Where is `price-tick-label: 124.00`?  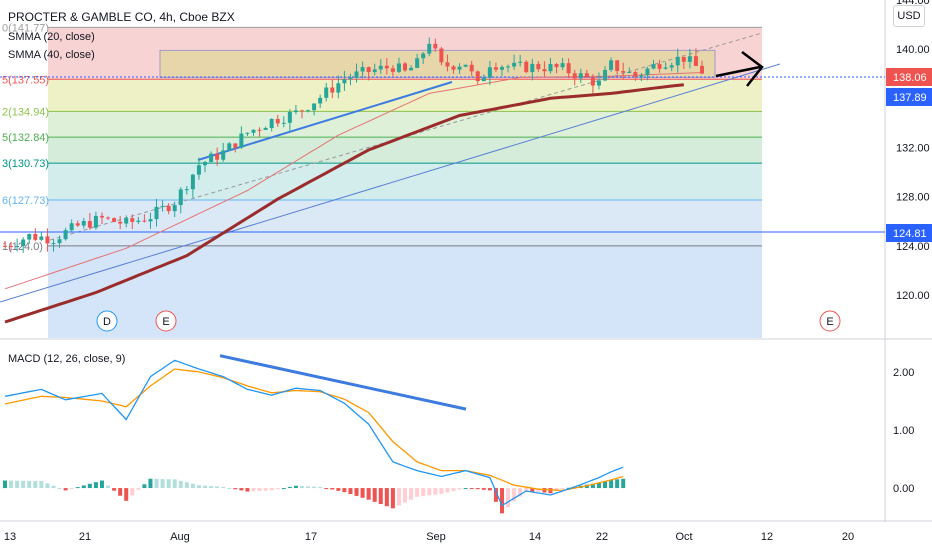
price-tick-label: 124.00 is located at coordinates (913, 247).